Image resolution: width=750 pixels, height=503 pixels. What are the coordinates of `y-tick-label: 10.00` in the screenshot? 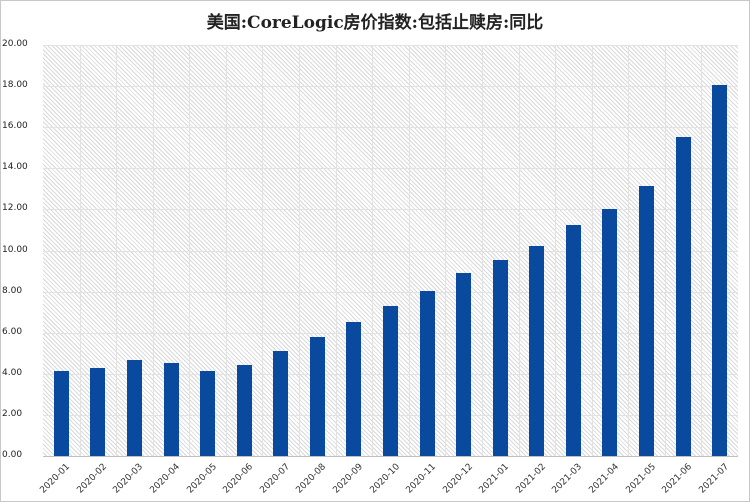 It's located at (15, 249).